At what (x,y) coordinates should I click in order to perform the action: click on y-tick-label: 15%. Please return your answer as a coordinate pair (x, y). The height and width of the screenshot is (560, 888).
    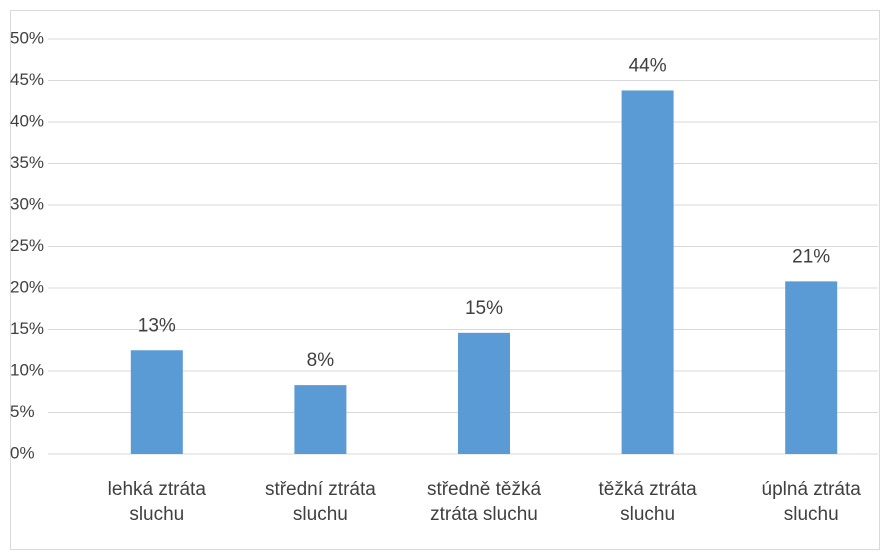
    Looking at the image, I should click on (27, 328).